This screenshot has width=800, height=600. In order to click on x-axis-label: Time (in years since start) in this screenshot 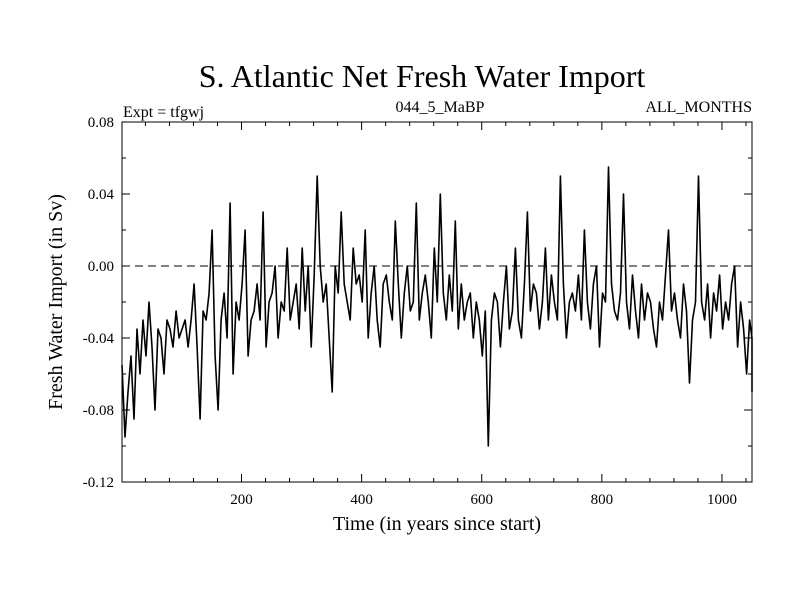, I will do `click(437, 524)`.